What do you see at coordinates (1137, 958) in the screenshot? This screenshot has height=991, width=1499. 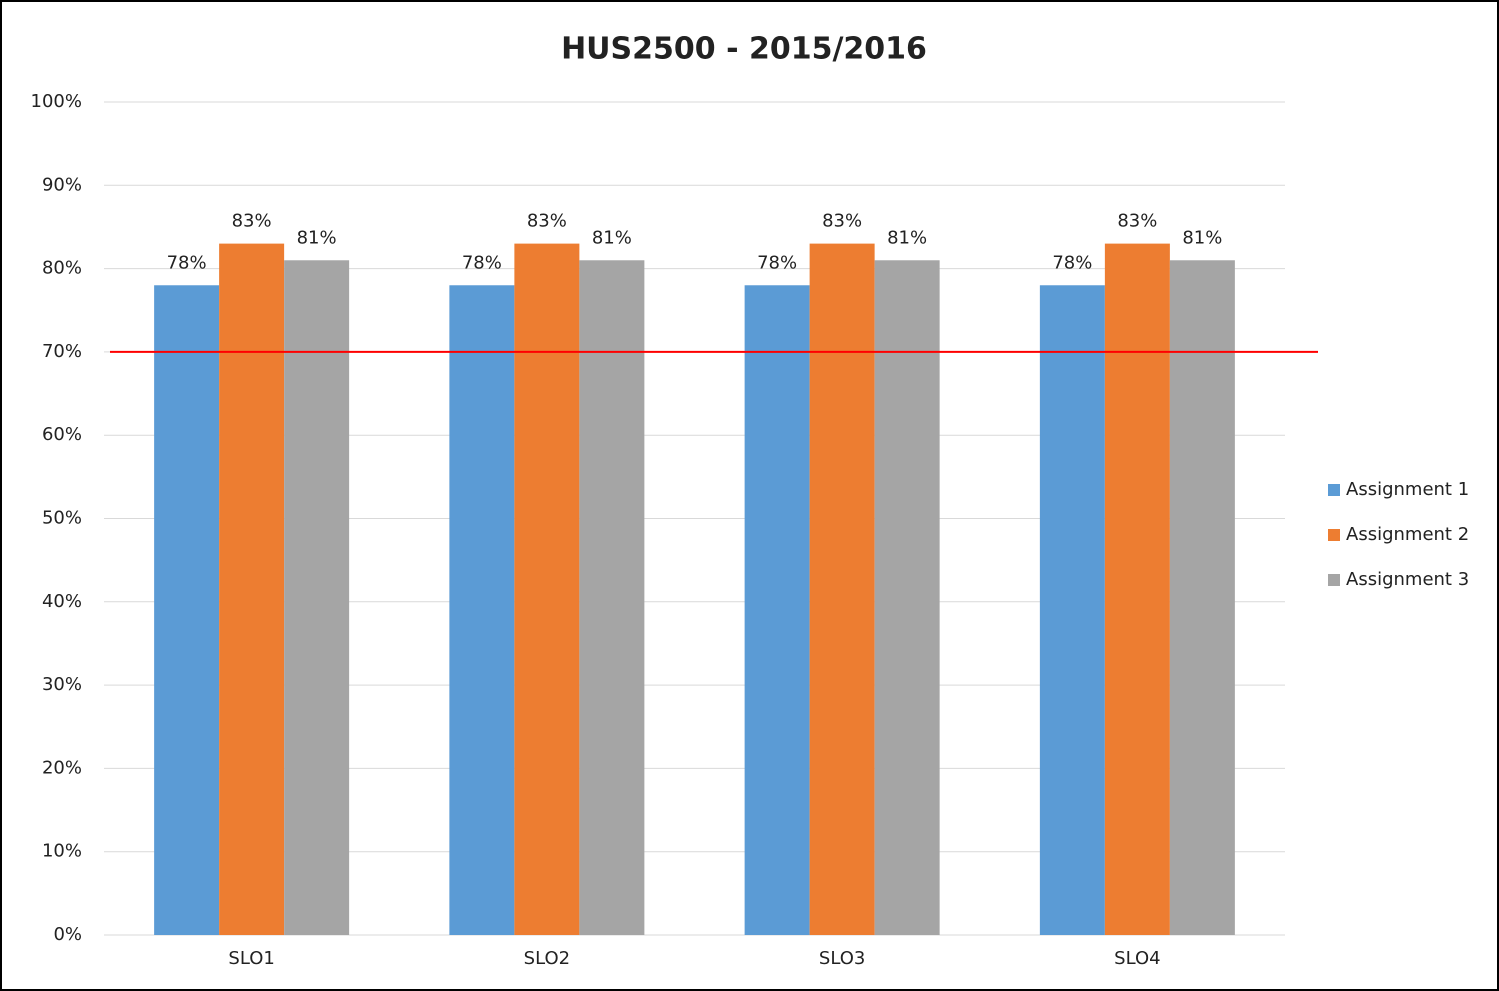 I see `x-tick-label: SLO4` at bounding box center [1137, 958].